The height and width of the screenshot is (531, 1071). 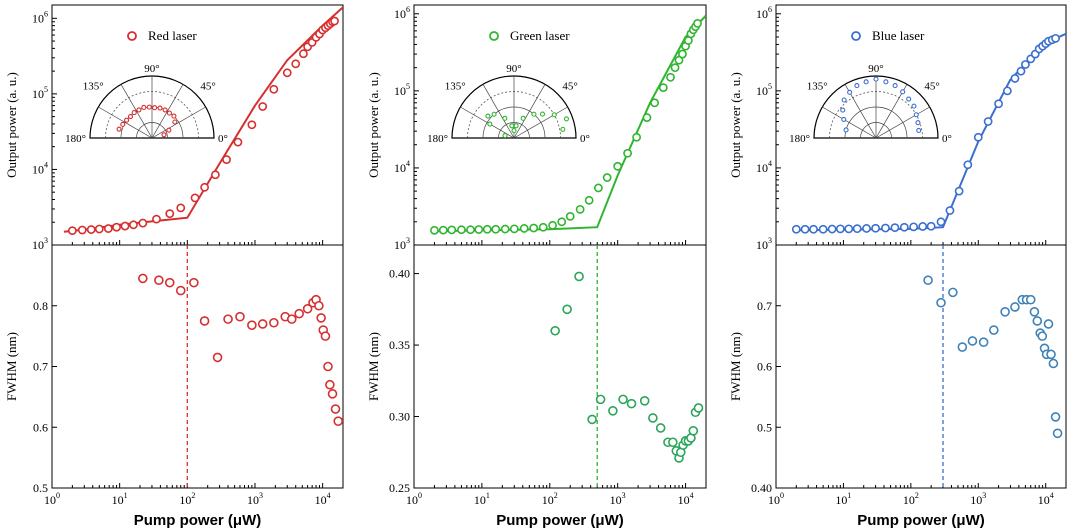 What do you see at coordinates (540, 35) in the screenshot?
I see `legend-label: Green laser` at bounding box center [540, 35].